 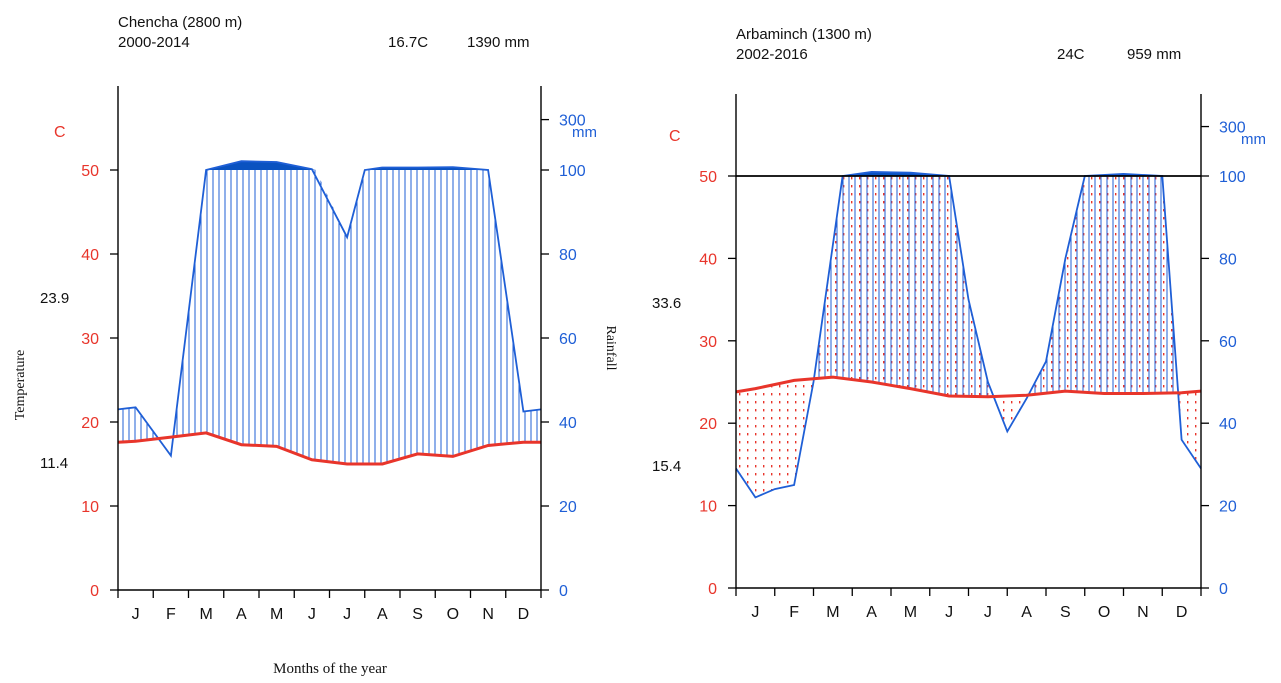 I want to click on c1-rain-tick-label: 100, so click(x=572, y=171).